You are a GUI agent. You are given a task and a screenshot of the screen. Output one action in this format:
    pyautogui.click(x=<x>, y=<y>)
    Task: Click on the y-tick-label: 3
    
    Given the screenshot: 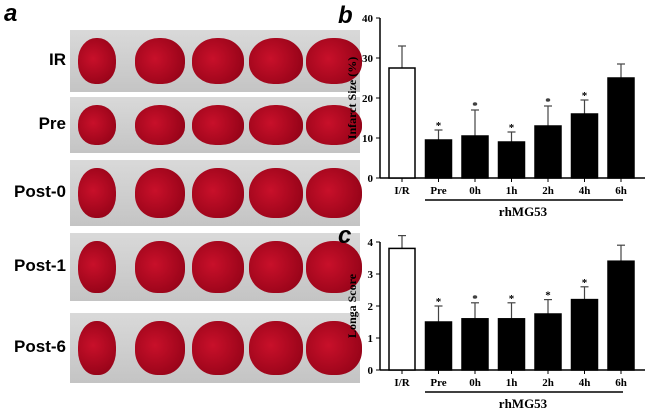 What is the action you would take?
    pyautogui.click(x=371, y=275)
    